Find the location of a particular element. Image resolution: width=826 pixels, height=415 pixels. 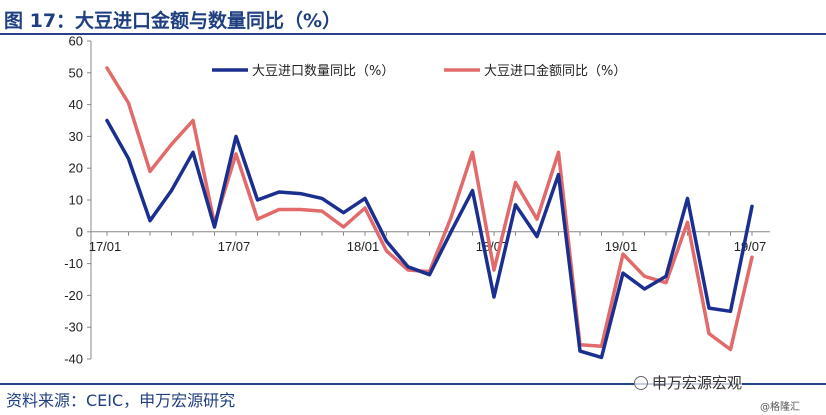

x-axis: 17/01 17/07 18/01 18/07 19/01 19/07 is located at coordinates (429, 242).